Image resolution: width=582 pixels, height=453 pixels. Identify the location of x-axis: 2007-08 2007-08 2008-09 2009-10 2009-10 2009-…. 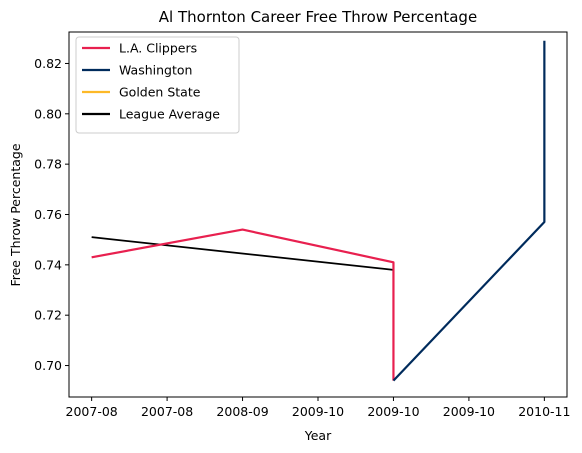
(318, 408).